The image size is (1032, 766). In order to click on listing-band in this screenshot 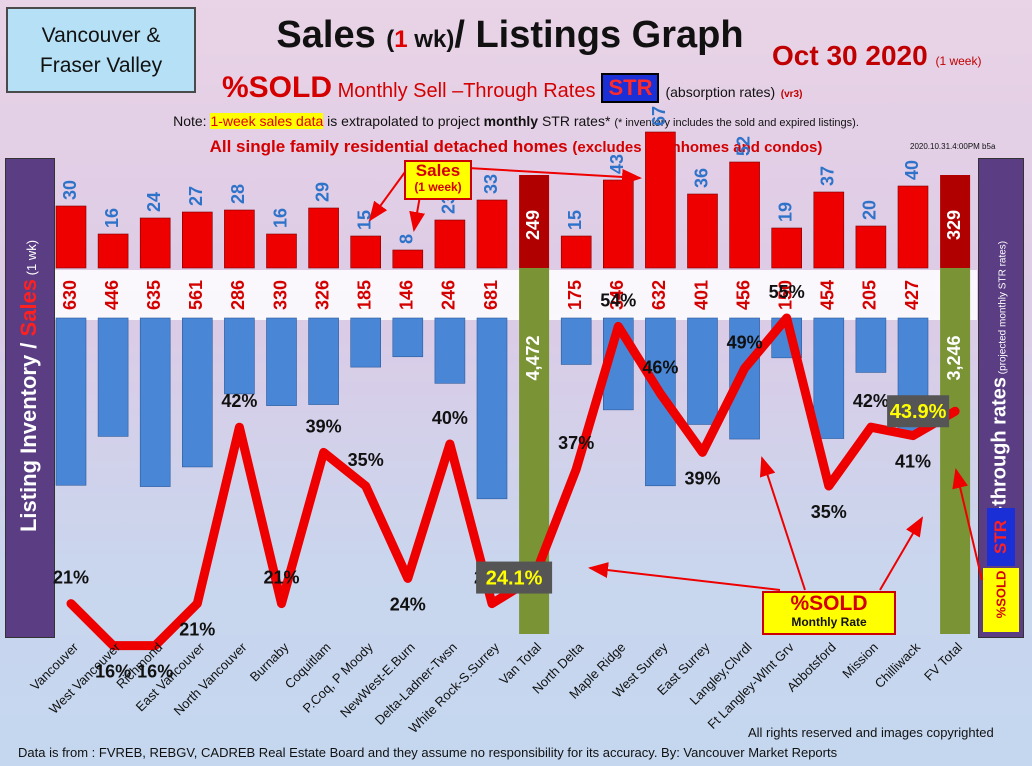, I will do `click(516, 295)`.